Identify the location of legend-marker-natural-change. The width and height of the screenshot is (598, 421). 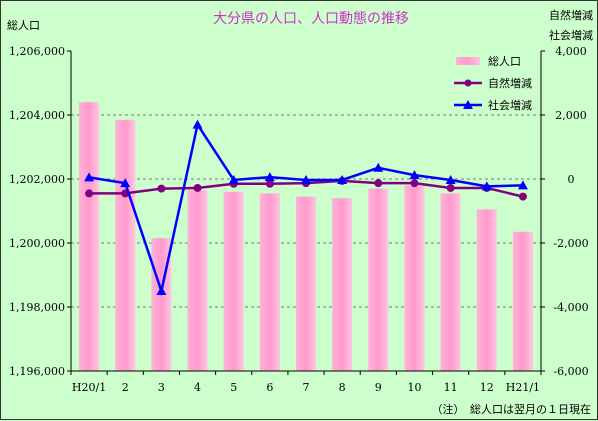
(468, 83).